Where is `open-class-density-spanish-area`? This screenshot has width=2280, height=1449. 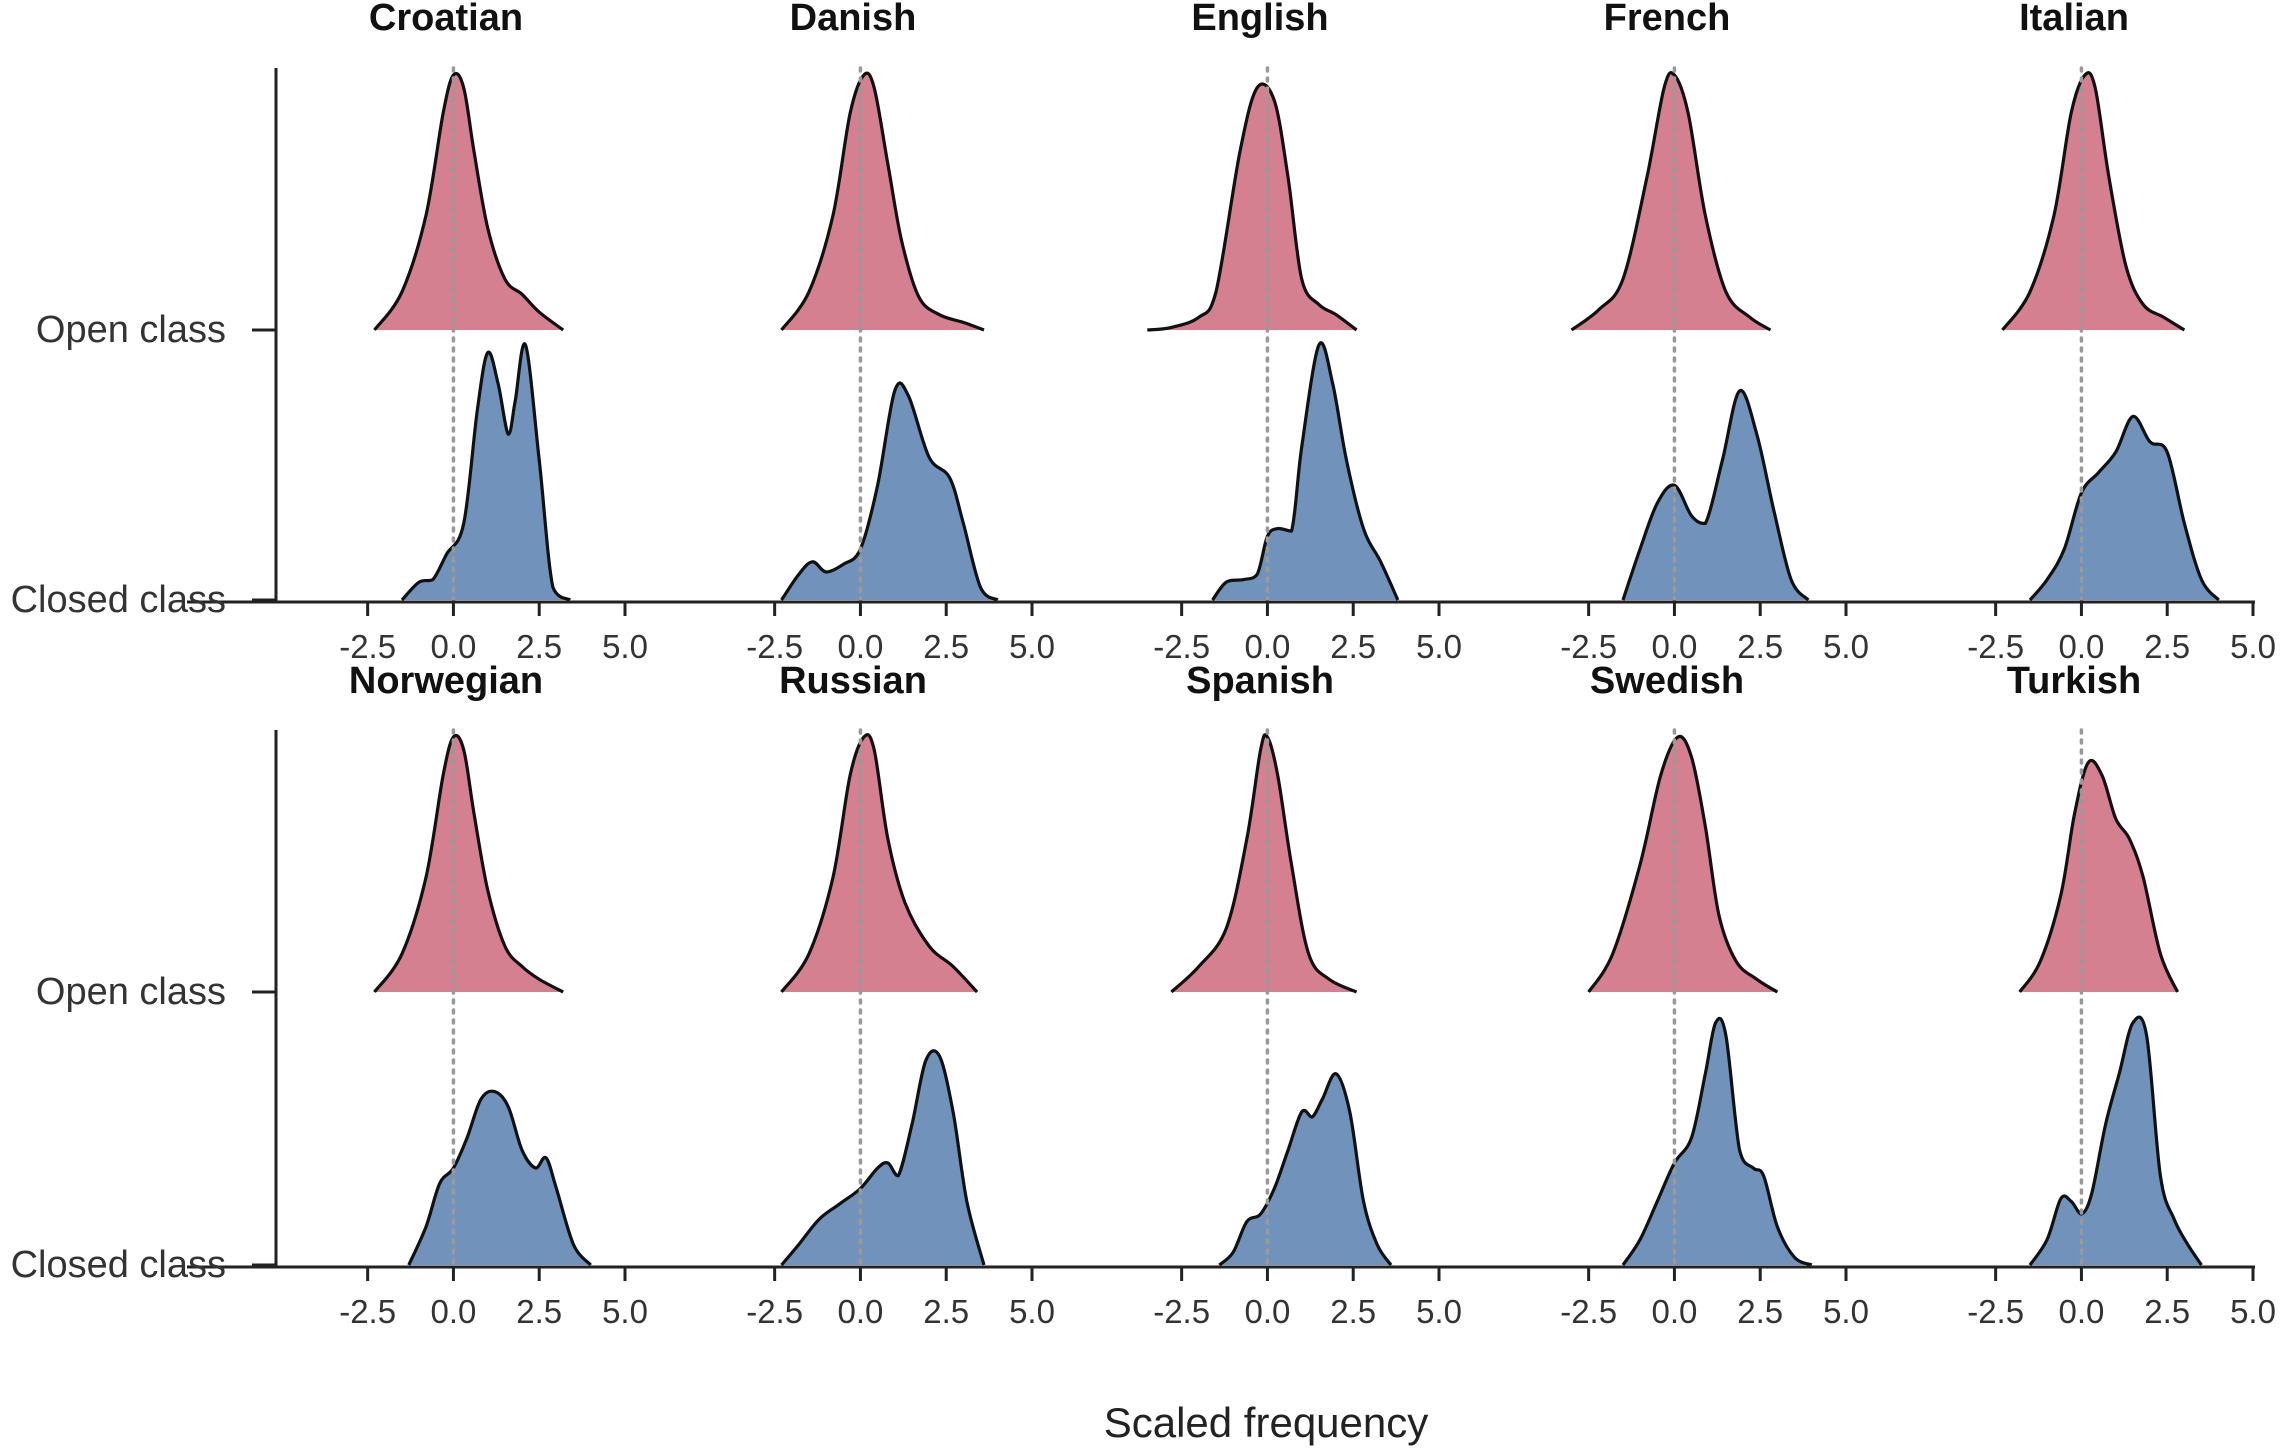
open-class-density-spanish-area is located at coordinates (1264, 863).